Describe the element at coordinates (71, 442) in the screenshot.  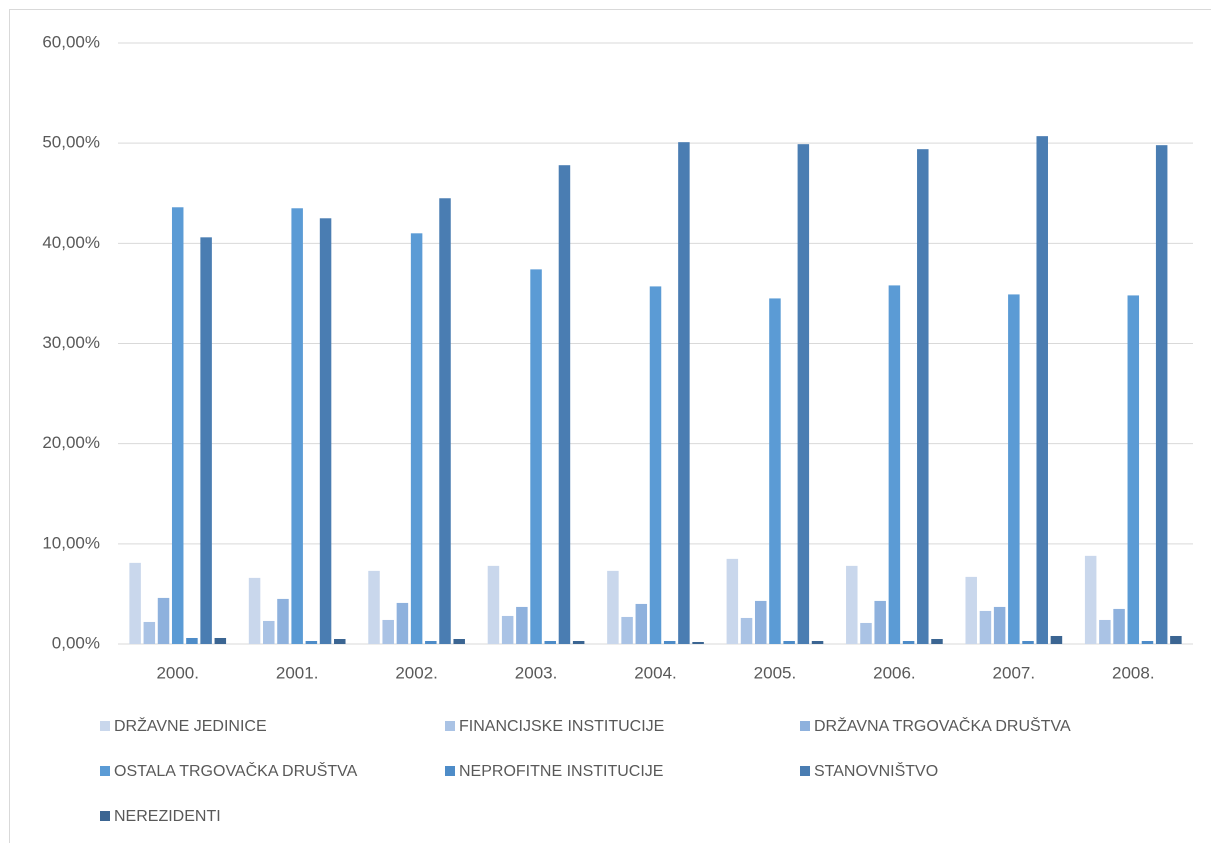
I see `y-tick-label: 20,00%` at that location.